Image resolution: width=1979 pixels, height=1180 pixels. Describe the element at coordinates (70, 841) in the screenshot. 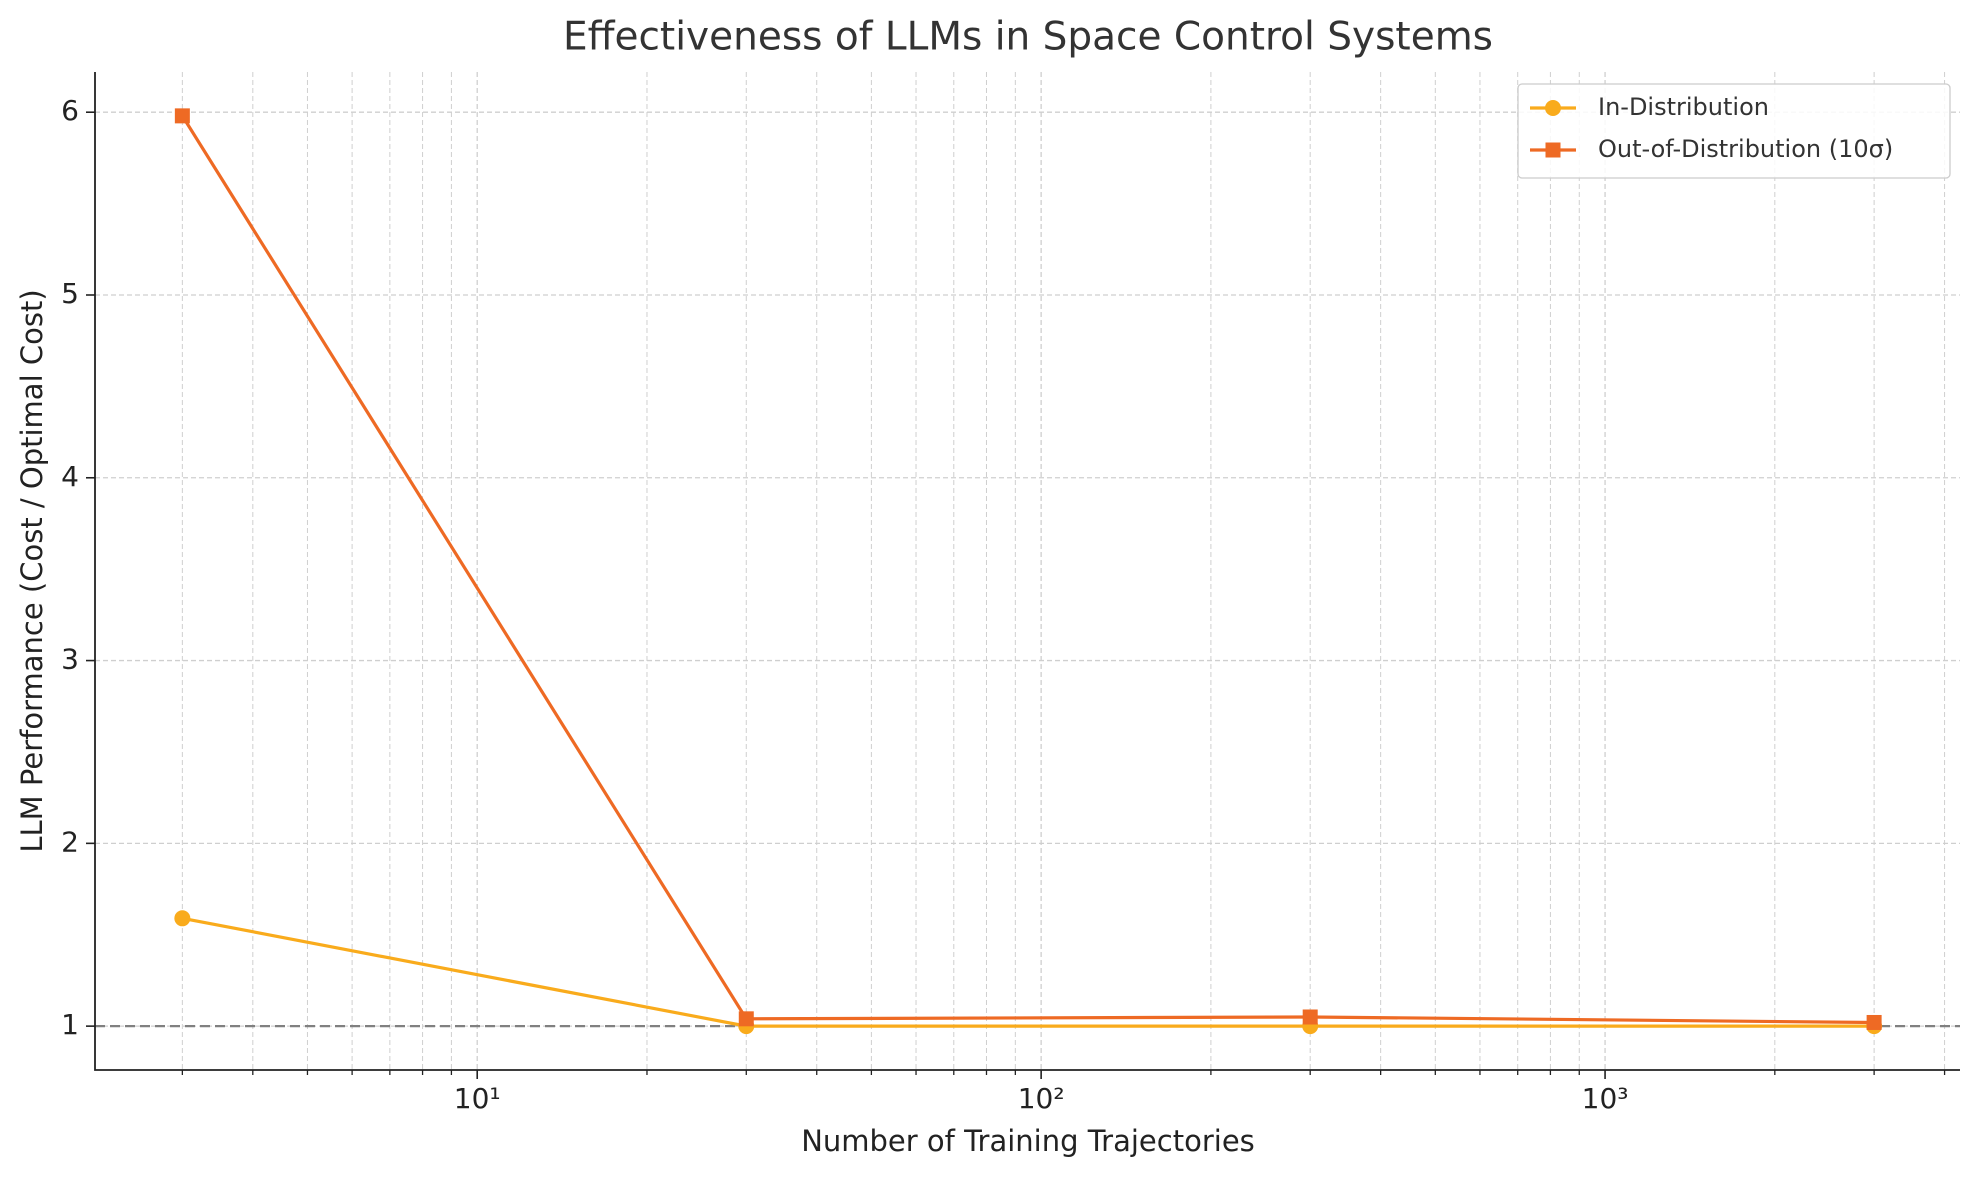

I see `y-tick-label: 2` at that location.